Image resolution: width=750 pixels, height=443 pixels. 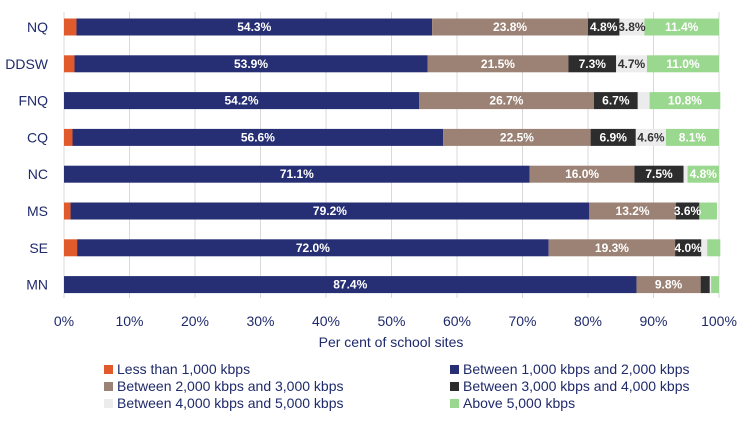 I want to click on category-label: DDSW, so click(x=27, y=64).